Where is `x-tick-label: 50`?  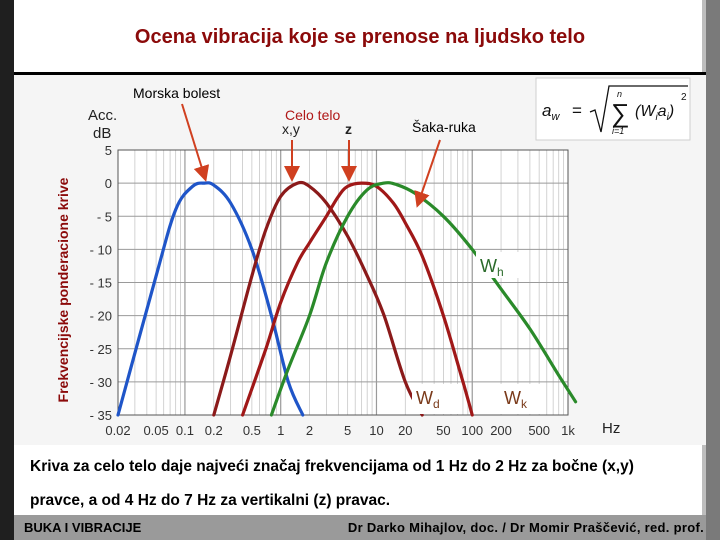 x-tick-label: 50 is located at coordinates (443, 430).